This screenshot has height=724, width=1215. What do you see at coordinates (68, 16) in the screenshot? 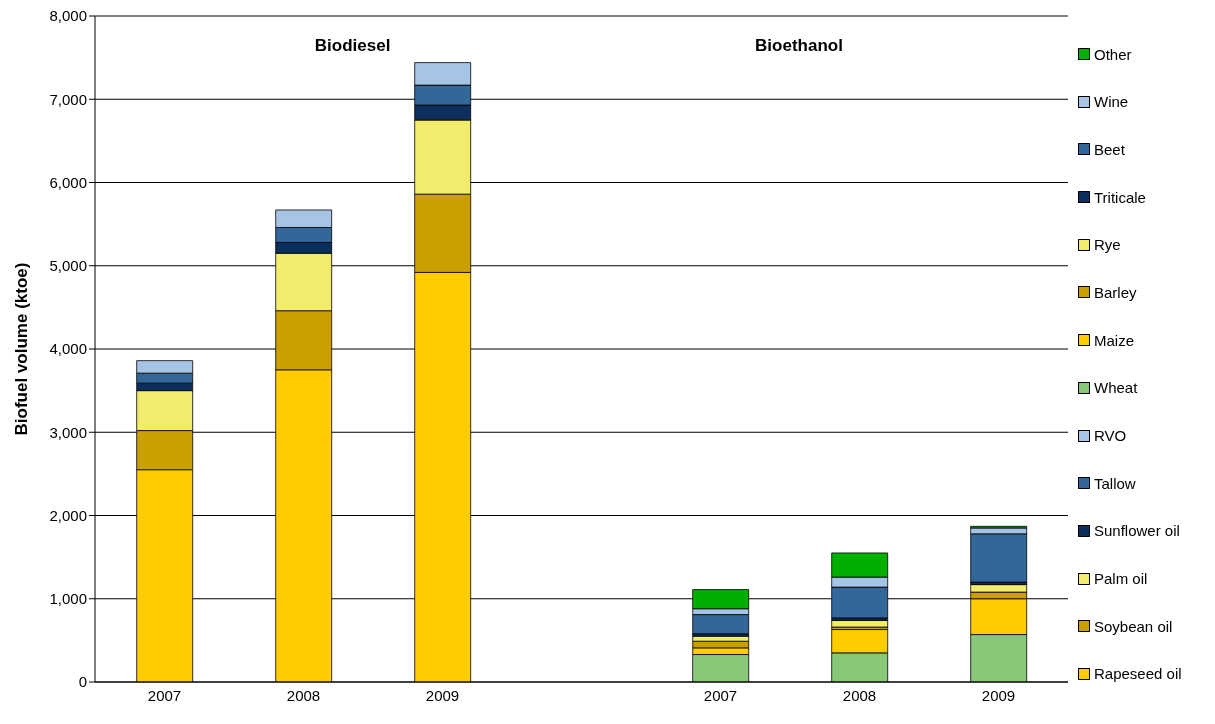
I see `y-tick-label: 8,000` at bounding box center [68, 16].